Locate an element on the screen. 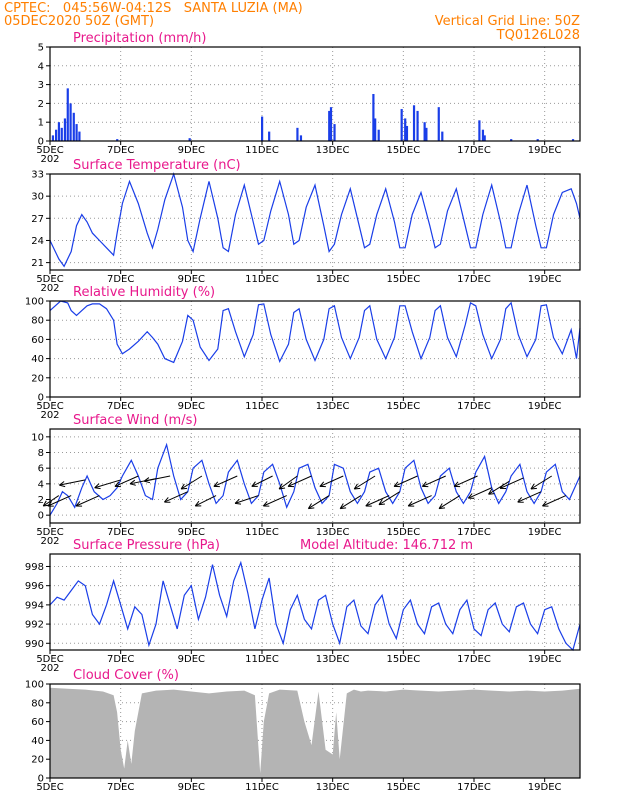 The image size is (618, 800). humidity-xtick-label: 7DEC is located at coordinates (120, 406).